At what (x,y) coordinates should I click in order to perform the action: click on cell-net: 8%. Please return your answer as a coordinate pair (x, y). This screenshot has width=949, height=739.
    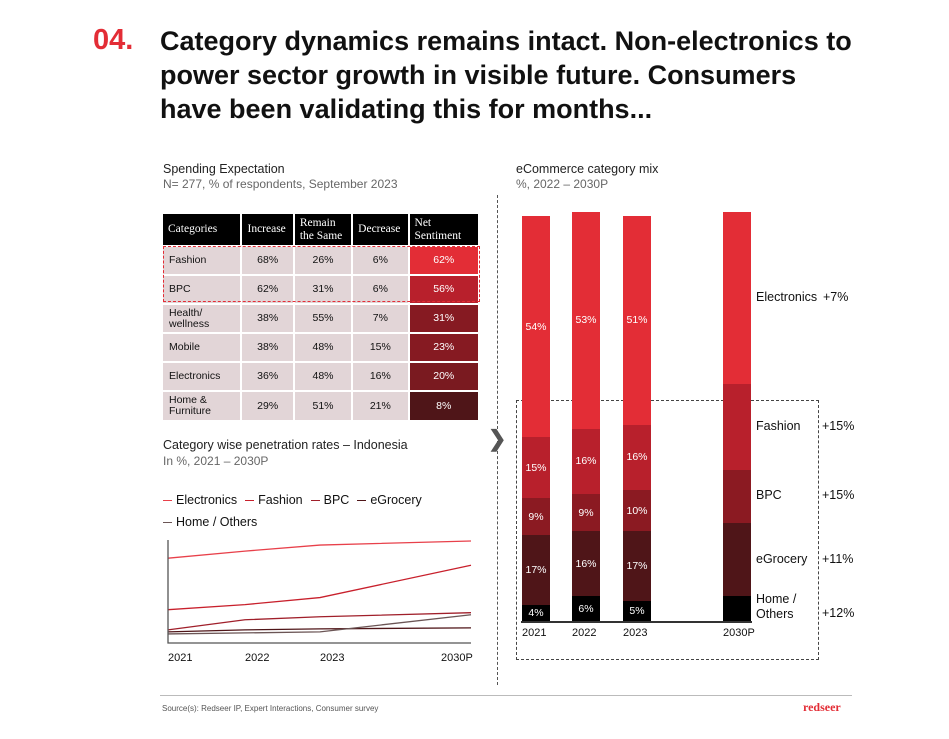
    Looking at the image, I should click on (444, 405).